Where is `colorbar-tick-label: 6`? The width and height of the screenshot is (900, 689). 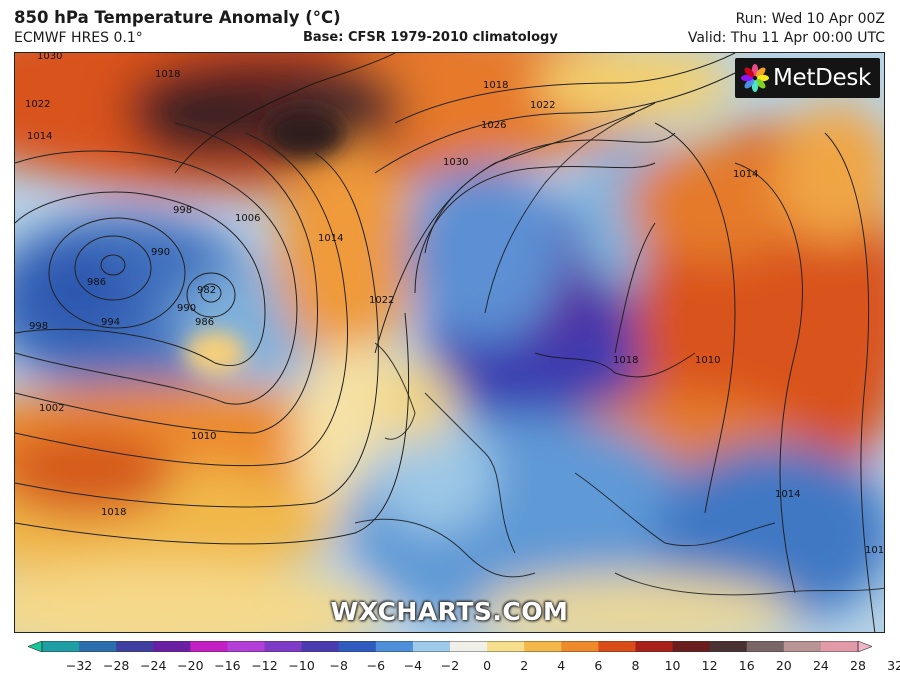
colorbar-tick-label: 6 is located at coordinates (598, 665).